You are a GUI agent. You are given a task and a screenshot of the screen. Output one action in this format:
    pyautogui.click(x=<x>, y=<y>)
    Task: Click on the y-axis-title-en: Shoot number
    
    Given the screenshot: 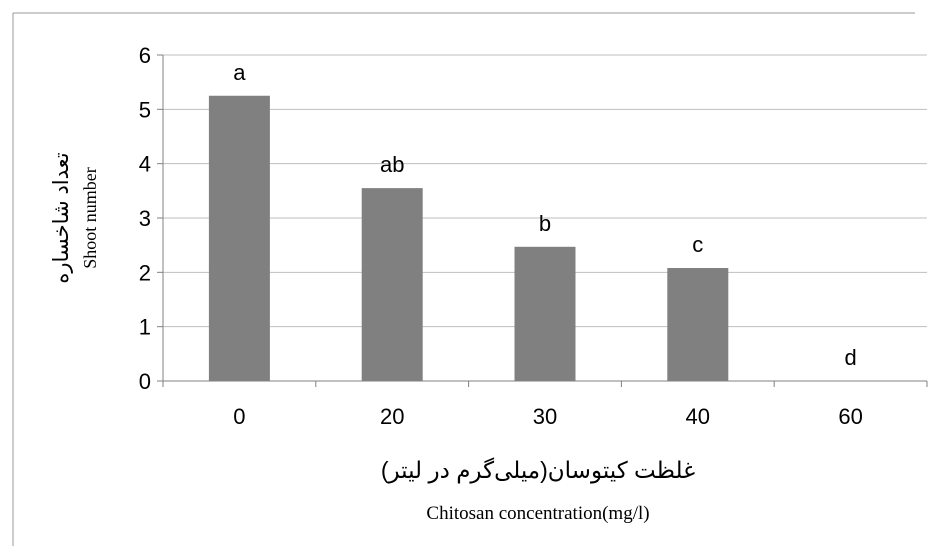 What is the action you would take?
    pyautogui.click(x=90, y=218)
    